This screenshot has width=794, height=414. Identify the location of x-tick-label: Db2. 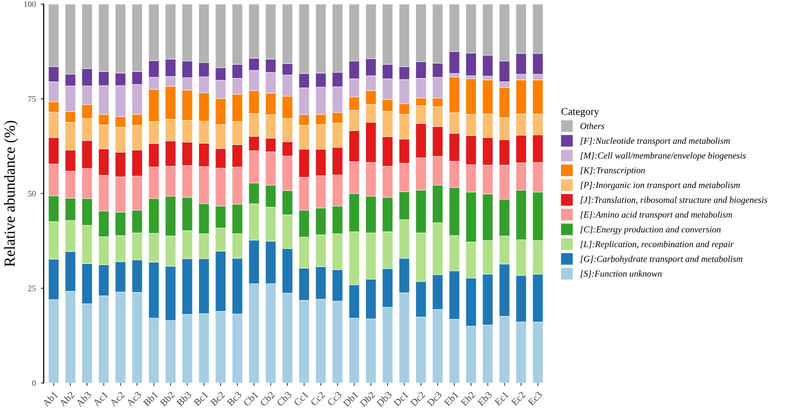
(367, 399).